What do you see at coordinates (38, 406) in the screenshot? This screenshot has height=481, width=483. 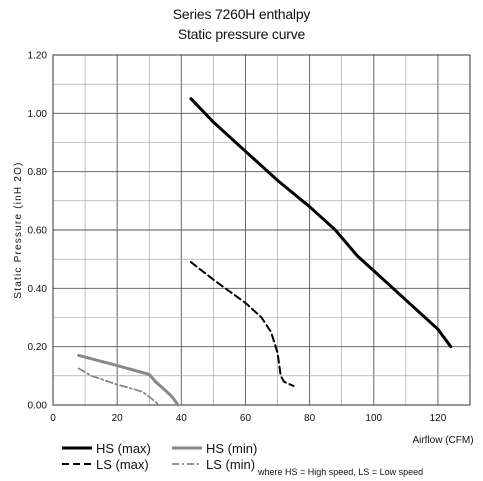 I see `y-tick-label: 0.00` at bounding box center [38, 406].